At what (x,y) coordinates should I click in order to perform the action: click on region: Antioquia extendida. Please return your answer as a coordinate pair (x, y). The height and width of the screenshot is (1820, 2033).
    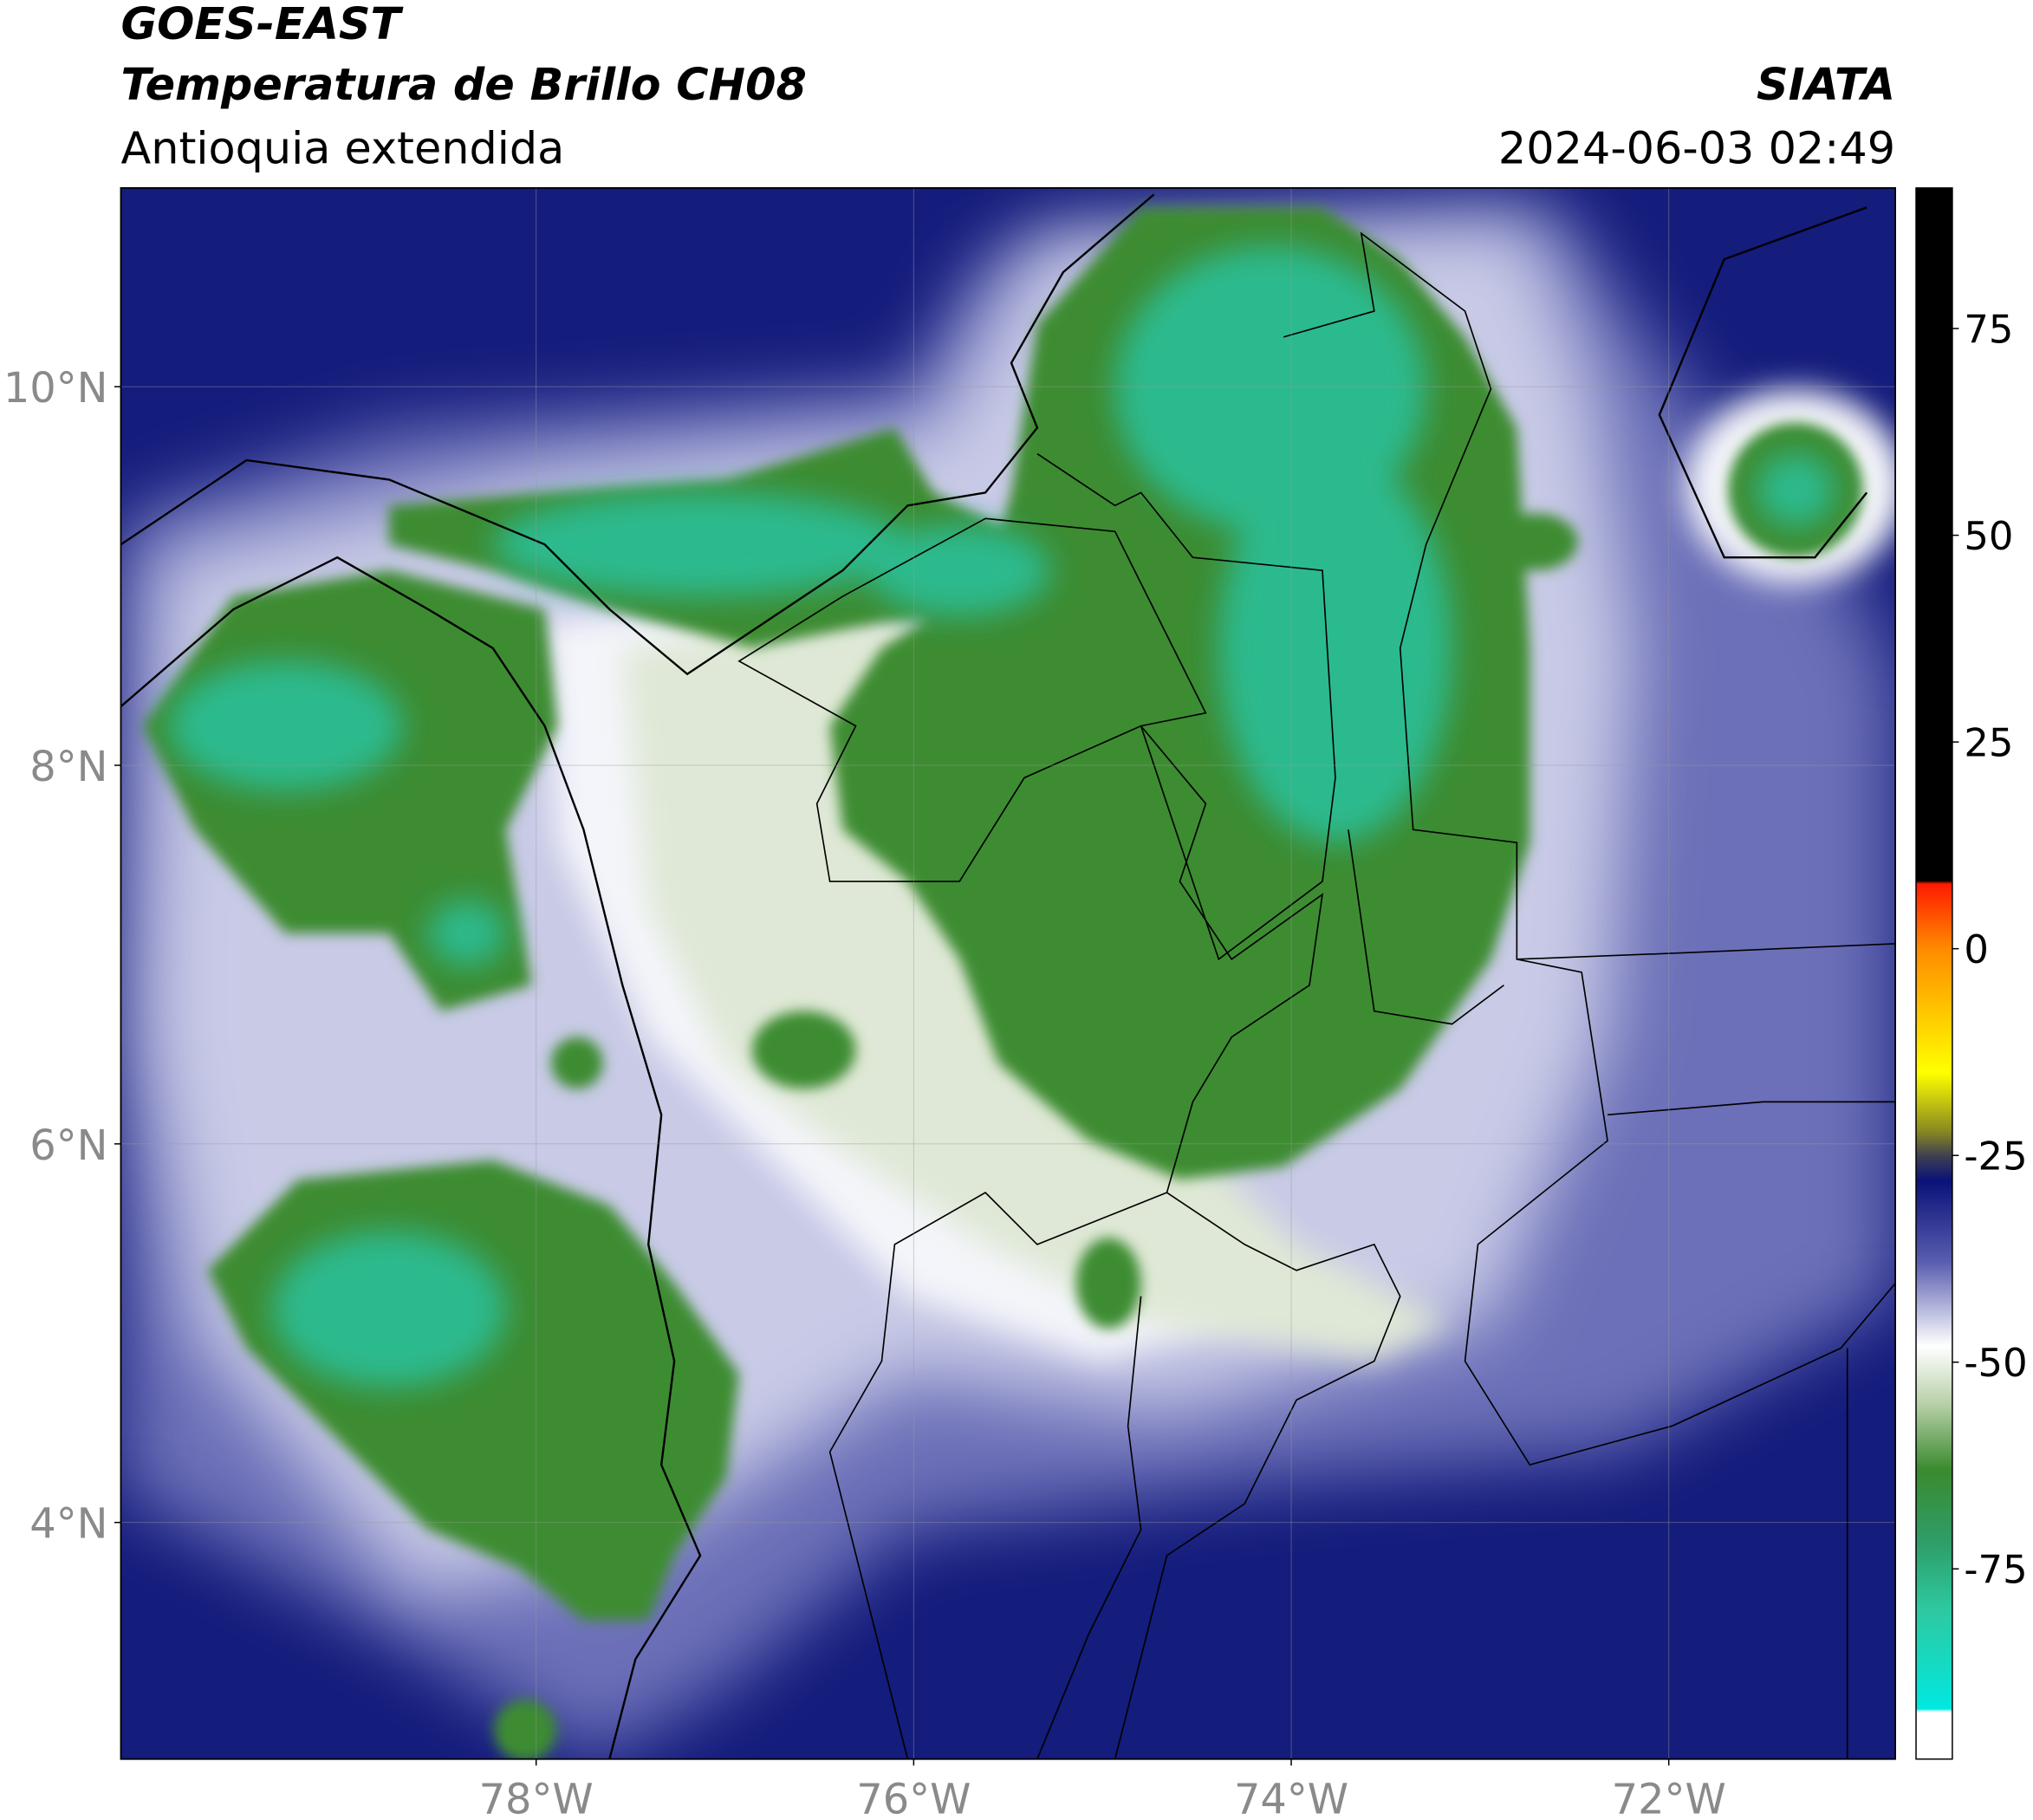
    Looking at the image, I should click on (342, 147).